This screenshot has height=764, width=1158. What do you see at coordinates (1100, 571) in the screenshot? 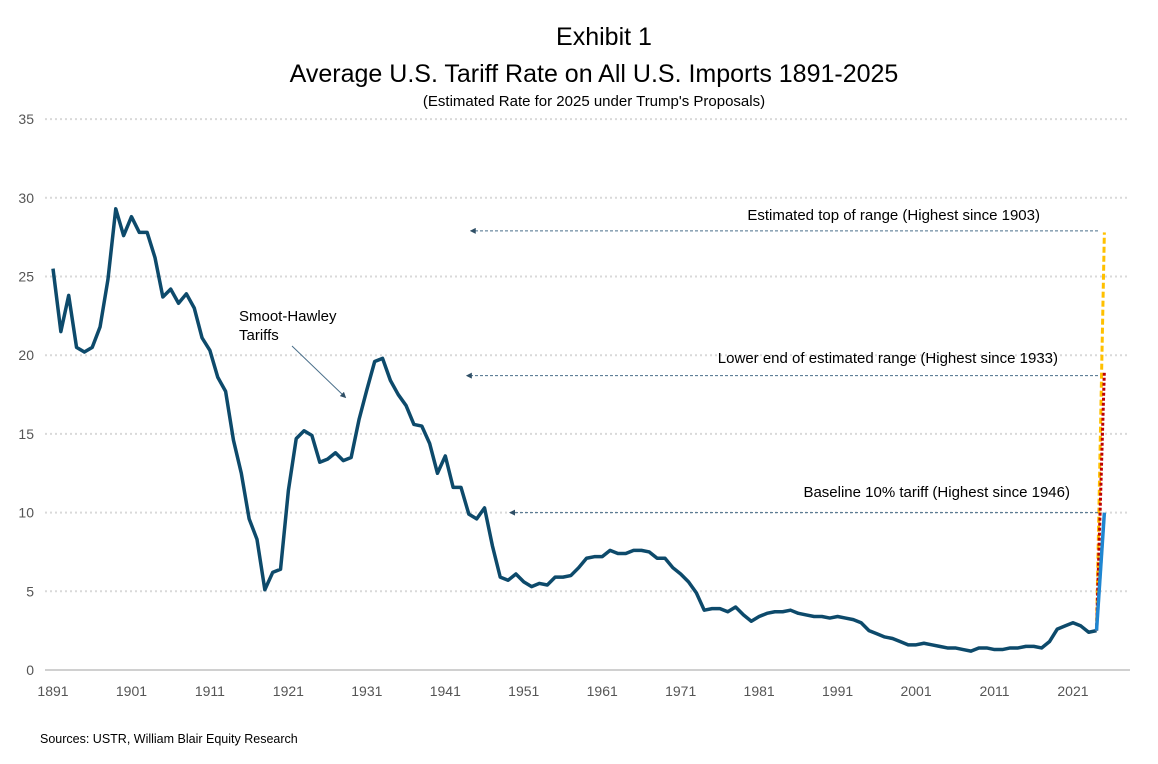
I see `series-line-baseline-10-tariff` at bounding box center [1100, 571].